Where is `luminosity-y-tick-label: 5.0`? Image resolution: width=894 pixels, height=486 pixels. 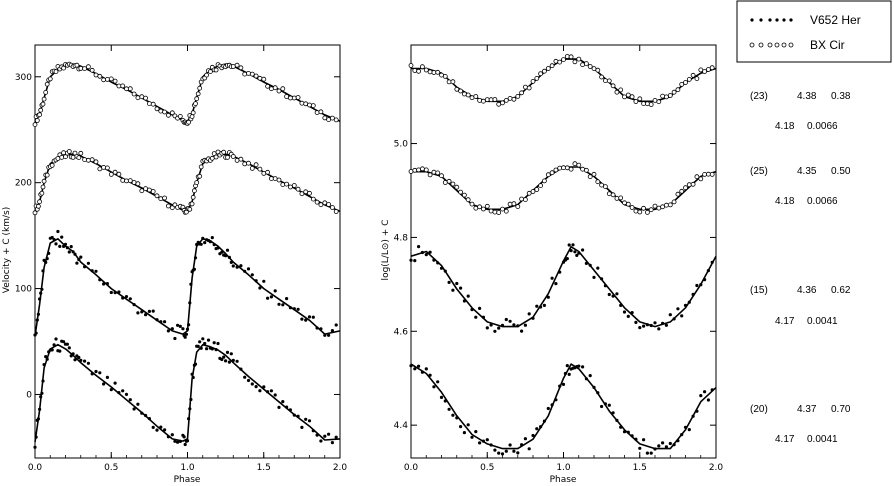 luminosity-y-tick-label: 5.0 is located at coordinates (401, 145).